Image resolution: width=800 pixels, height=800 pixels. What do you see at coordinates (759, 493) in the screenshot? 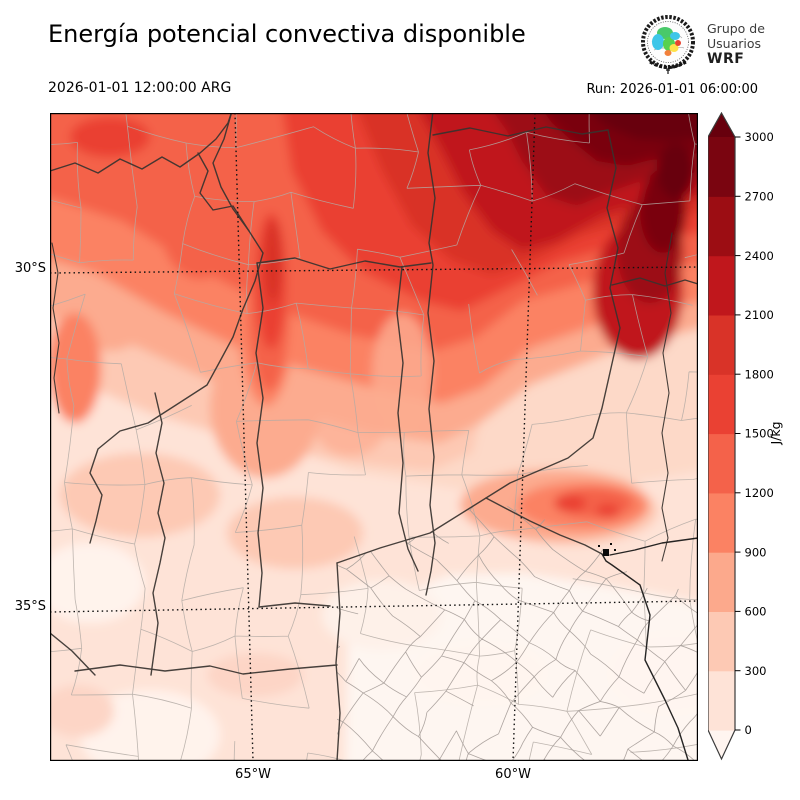
I see `colorbar-tick-label-1200: 1200` at bounding box center [759, 493].